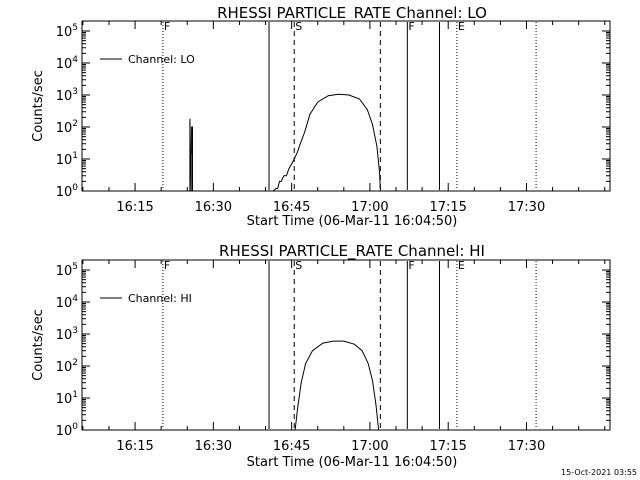 The image size is (640, 480). I want to click on generation-timestamp: 15-Oct-2021 03:55, so click(599, 472).